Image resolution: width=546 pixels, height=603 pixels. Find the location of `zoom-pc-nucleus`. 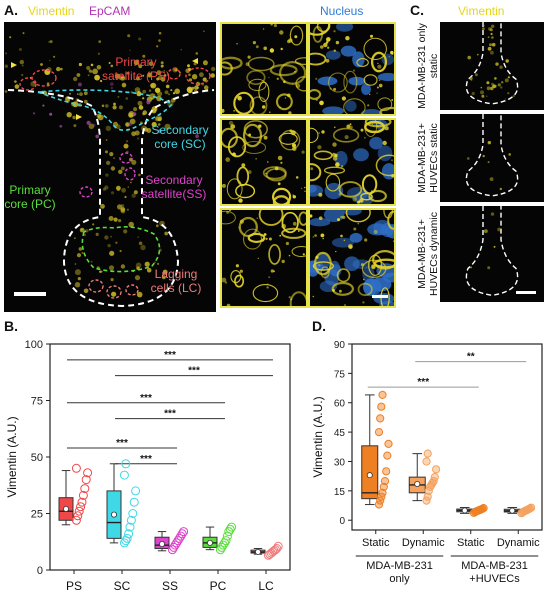

zoom-pc-nucleus is located at coordinates (352, 258).